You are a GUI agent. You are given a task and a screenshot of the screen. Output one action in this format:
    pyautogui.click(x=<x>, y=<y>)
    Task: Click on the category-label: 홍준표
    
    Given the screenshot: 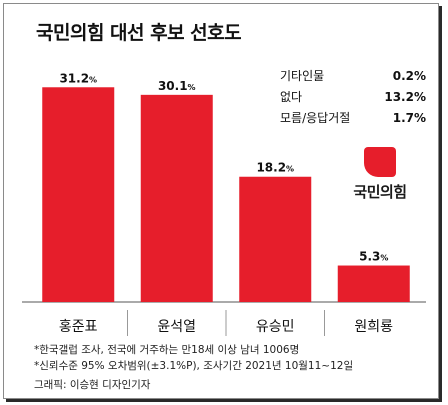 What is the action you would take?
    pyautogui.click(x=78, y=327)
    